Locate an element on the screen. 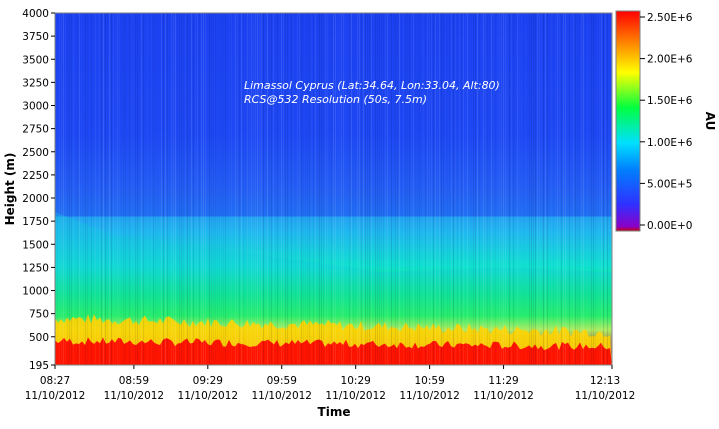  y-tick-label: 1000 is located at coordinates (35, 292).